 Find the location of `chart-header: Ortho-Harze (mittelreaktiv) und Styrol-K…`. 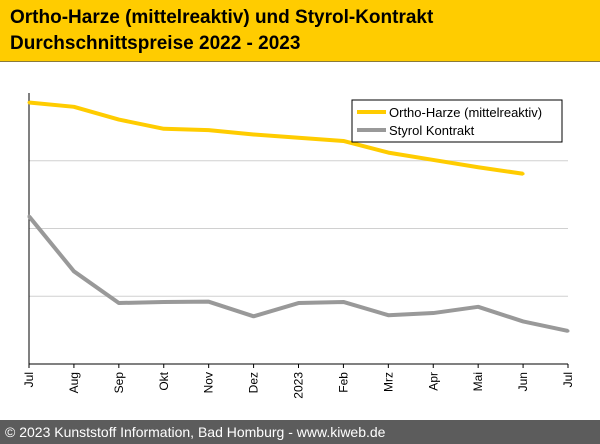

chart-header: Ortho-Harze (mittelreaktiv) und Styrol-K… is located at coordinates (300, 31).